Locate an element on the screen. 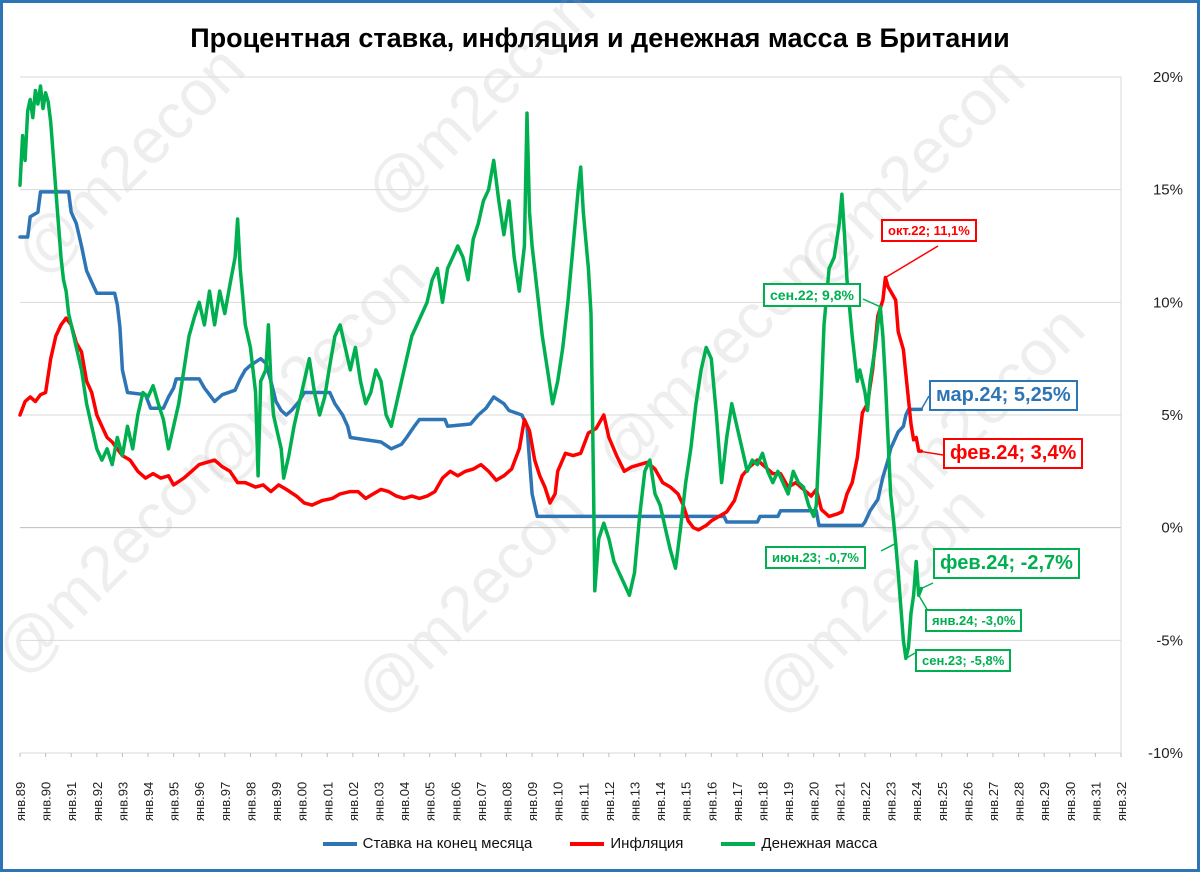  x-tick-label: янв.91 is located at coordinates (71, 801).